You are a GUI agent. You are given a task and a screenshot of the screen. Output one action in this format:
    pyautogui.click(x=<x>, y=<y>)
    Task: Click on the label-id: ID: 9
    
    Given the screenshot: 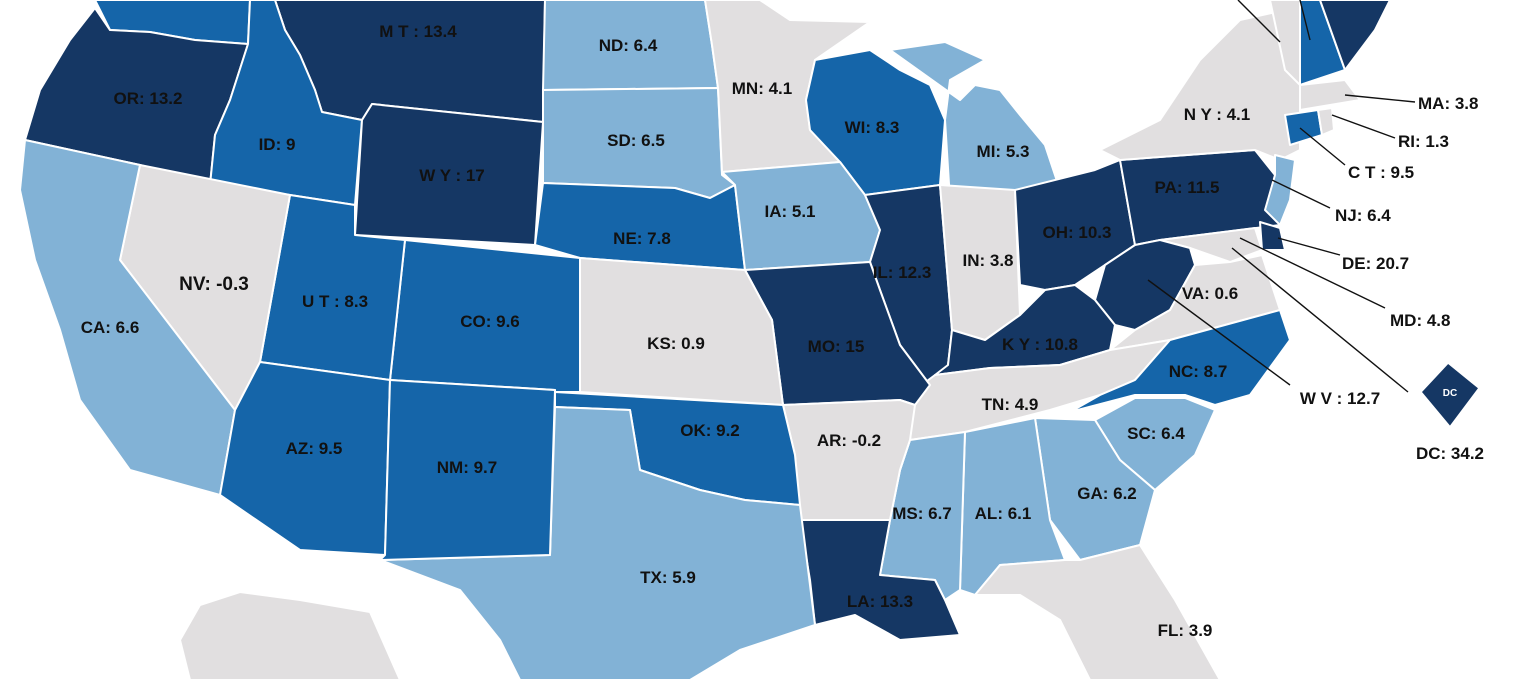 What is the action you would take?
    pyautogui.click(x=277, y=144)
    